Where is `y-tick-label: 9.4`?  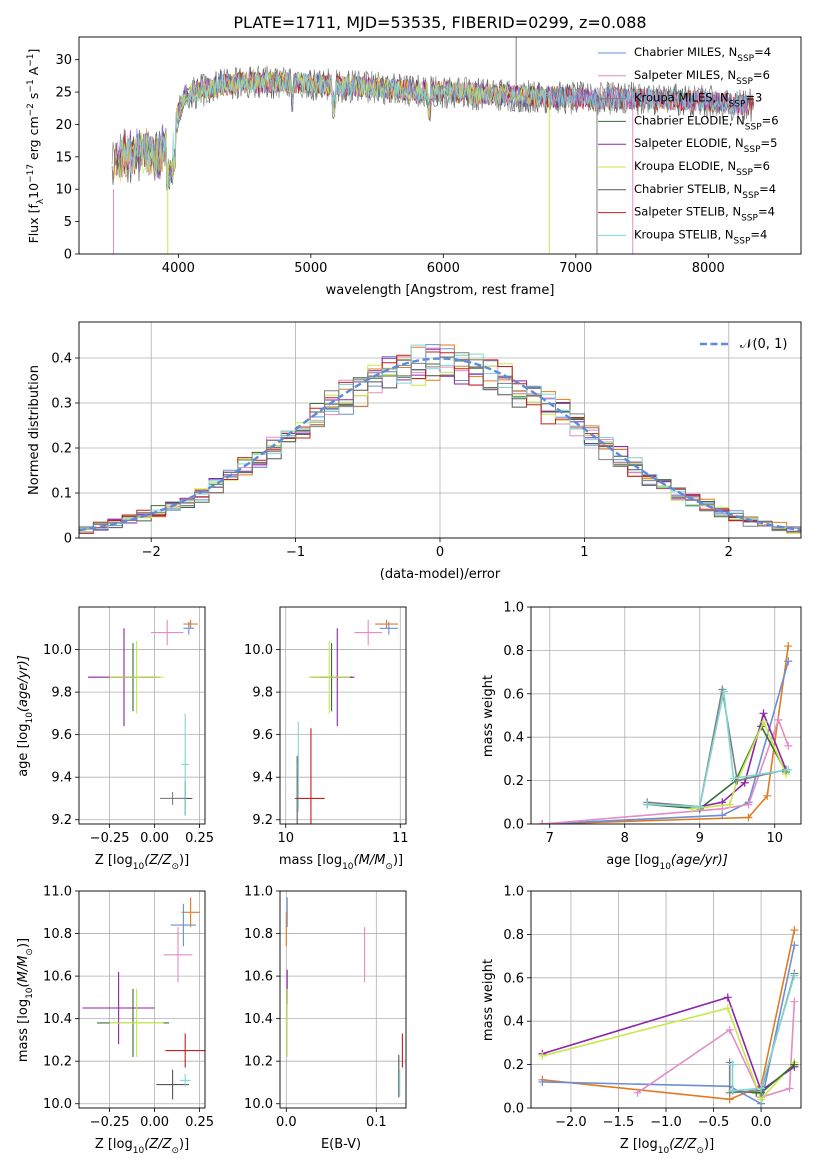 y-tick-label: 9.4 is located at coordinates (61, 778).